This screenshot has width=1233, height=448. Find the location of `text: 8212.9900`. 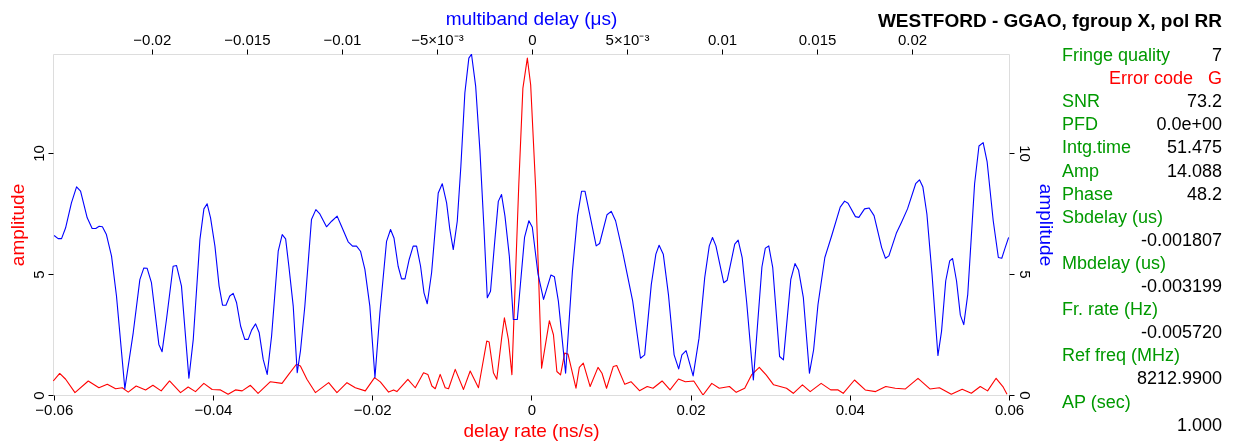

text: 8212.9900 is located at coordinates (1179, 378).